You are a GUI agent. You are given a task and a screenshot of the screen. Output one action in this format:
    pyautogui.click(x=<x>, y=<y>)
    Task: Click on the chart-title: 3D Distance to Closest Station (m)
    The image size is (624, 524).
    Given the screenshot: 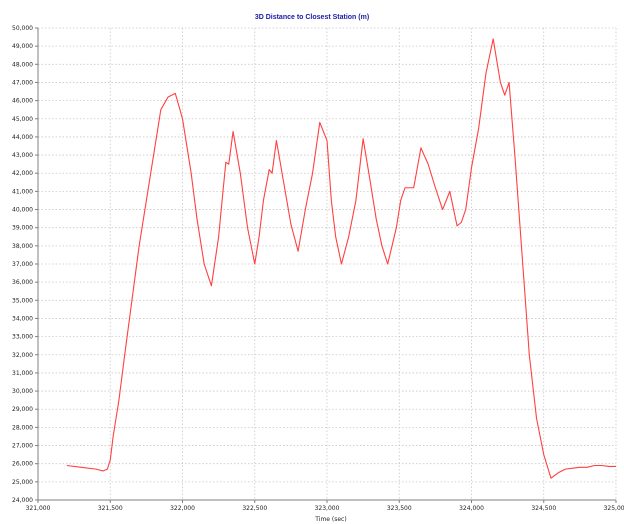 What is the action you would take?
    pyautogui.click(x=312, y=17)
    